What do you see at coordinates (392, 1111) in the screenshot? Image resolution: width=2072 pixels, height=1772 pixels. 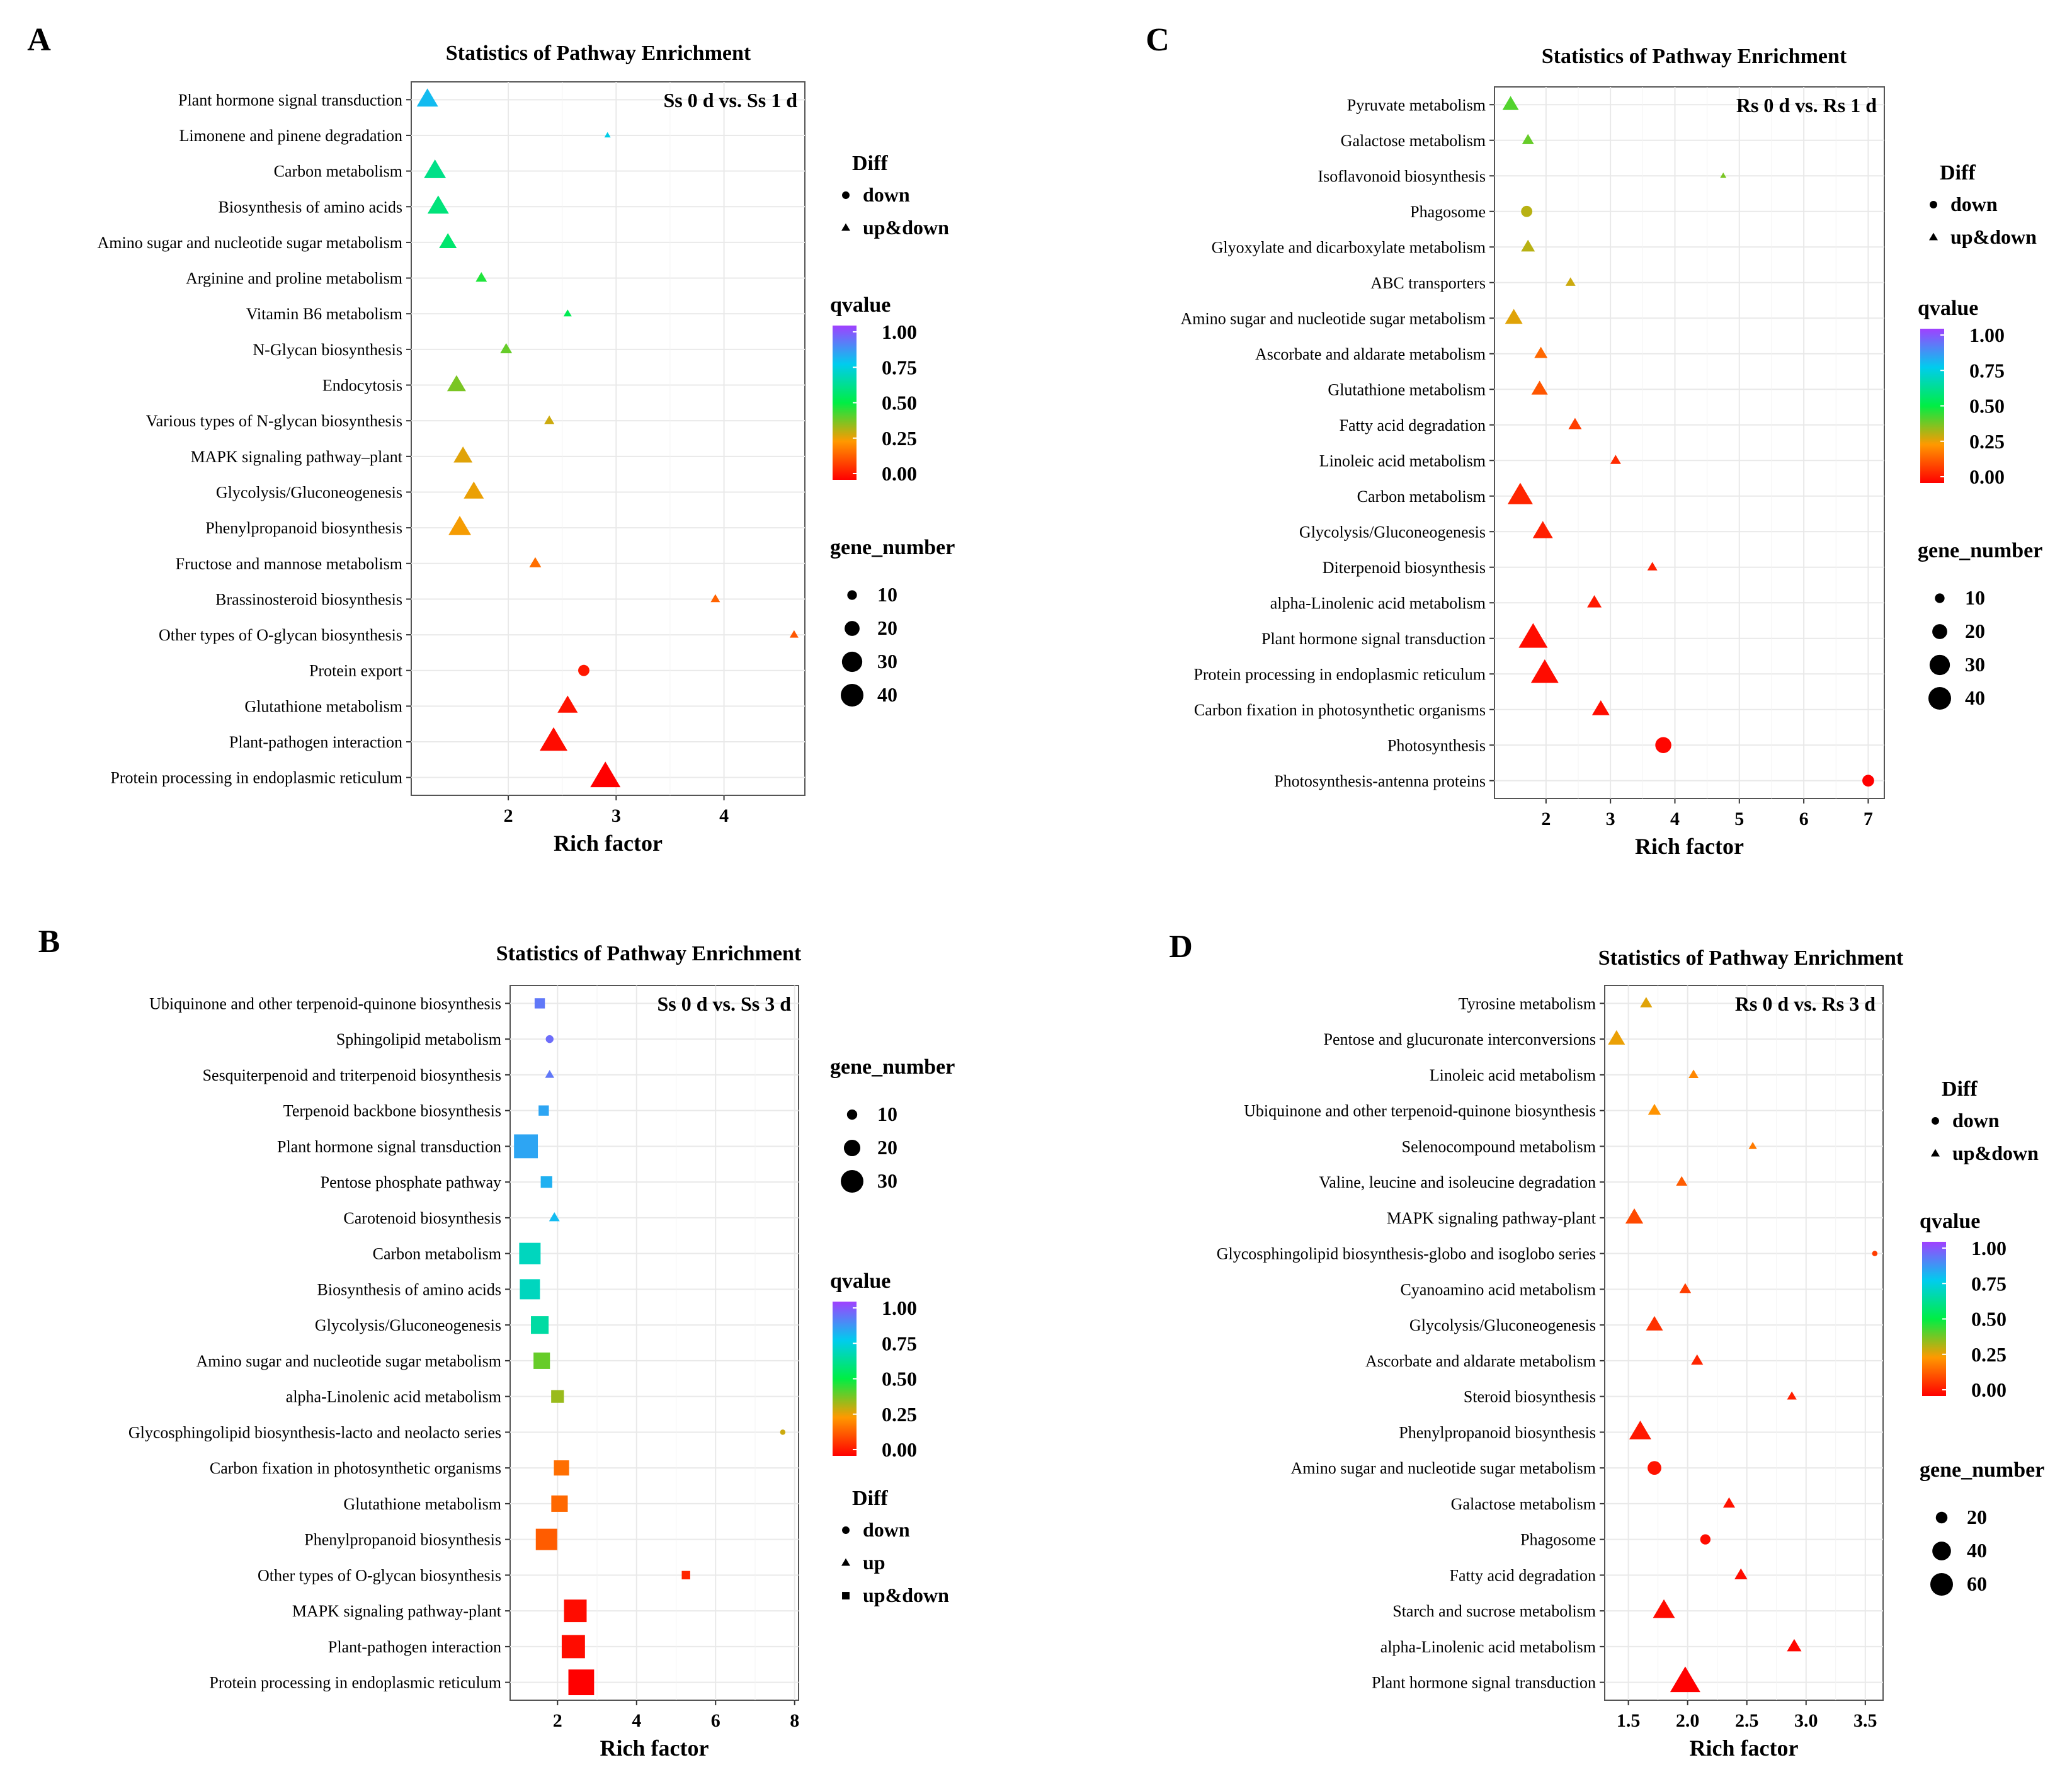 I see `pathway-label: Terpenoid backbone biosynthesis` at bounding box center [392, 1111].